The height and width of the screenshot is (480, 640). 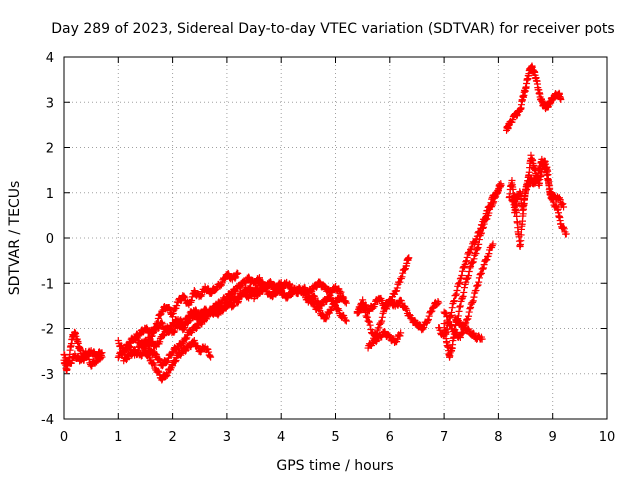 I want to click on x-tick-label: 3, so click(x=227, y=437).